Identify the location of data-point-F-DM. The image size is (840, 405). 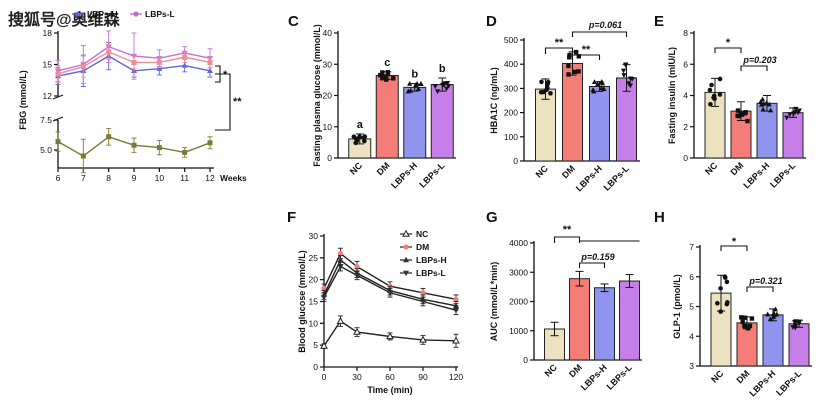
(456, 299).